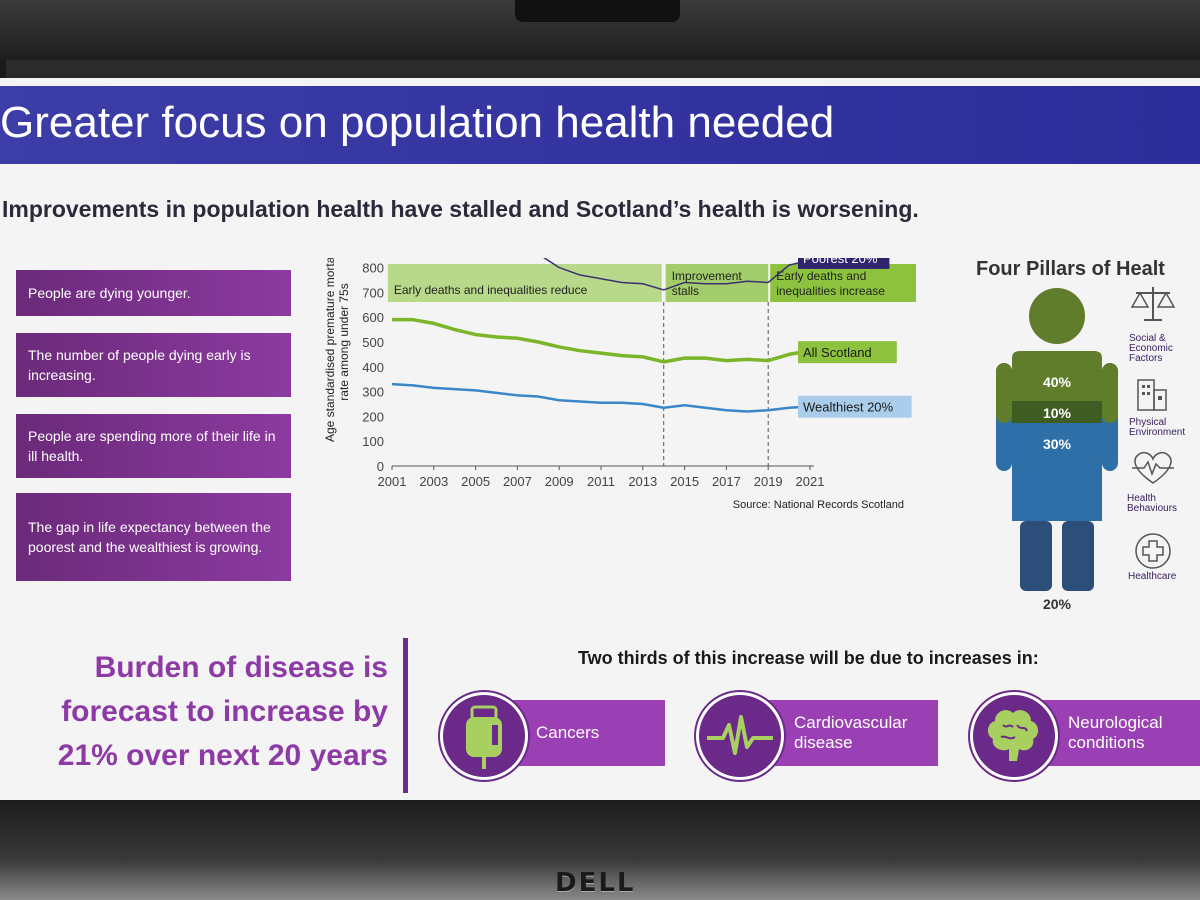 The height and width of the screenshot is (900, 1200). Describe the element at coordinates (1057, 382) in the screenshot. I see `pct-social: 40%` at that location.